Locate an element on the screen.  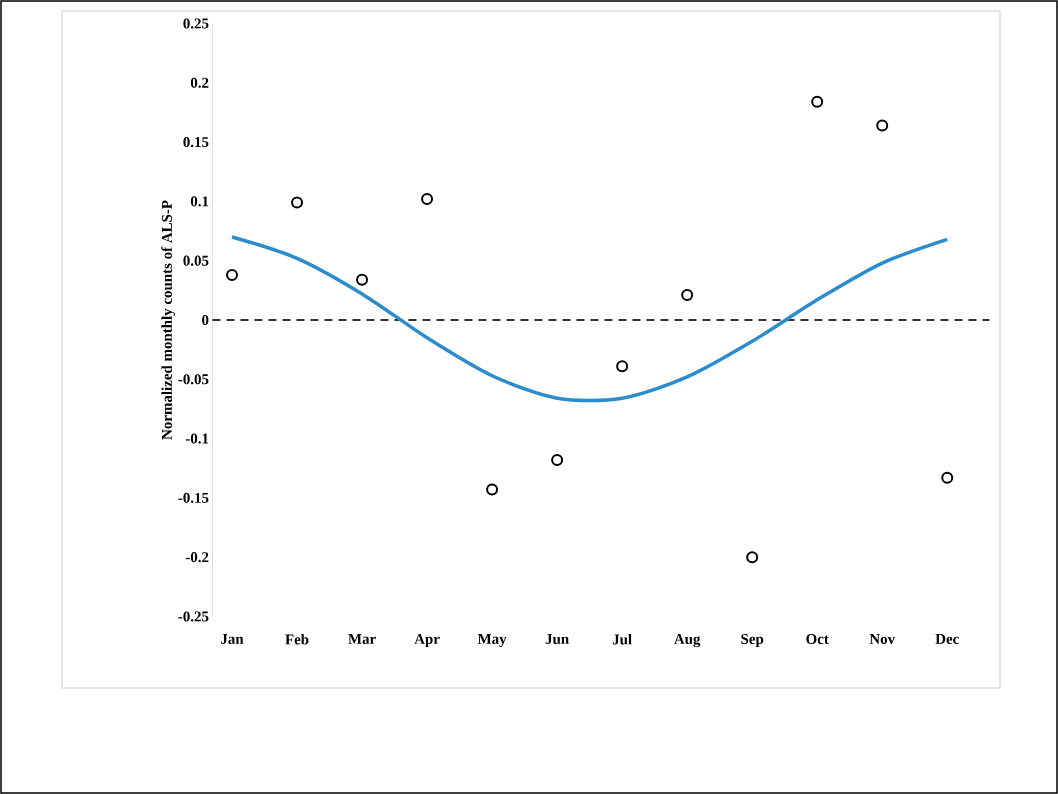
x-tick-label: Dec is located at coordinates (947, 639).